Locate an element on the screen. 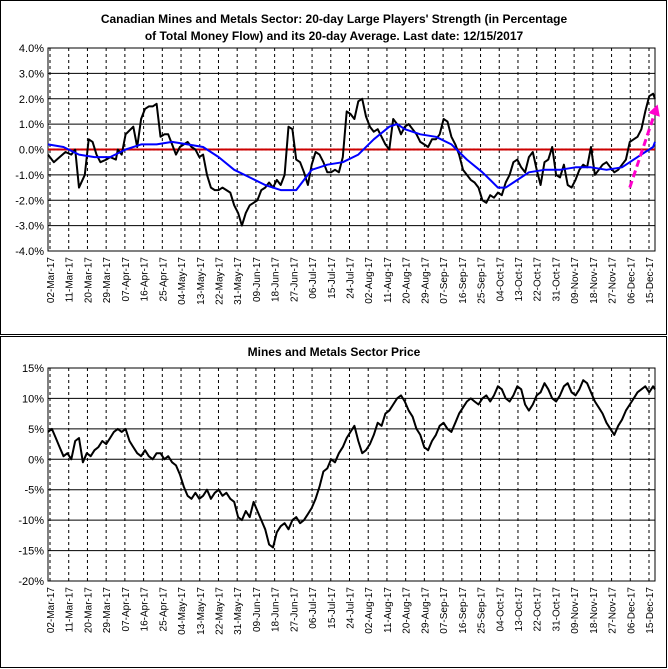  chart2-x-tick-label: 09-Nov-17 is located at coordinates (575, 610).